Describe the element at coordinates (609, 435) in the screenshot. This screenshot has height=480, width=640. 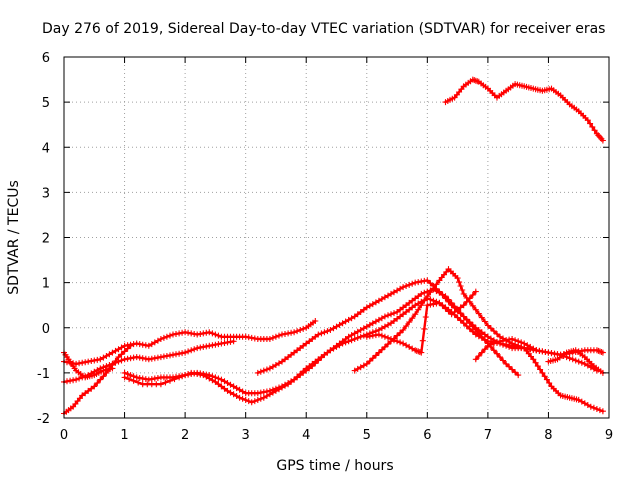
I see `x-tick-label: 9` at that location.